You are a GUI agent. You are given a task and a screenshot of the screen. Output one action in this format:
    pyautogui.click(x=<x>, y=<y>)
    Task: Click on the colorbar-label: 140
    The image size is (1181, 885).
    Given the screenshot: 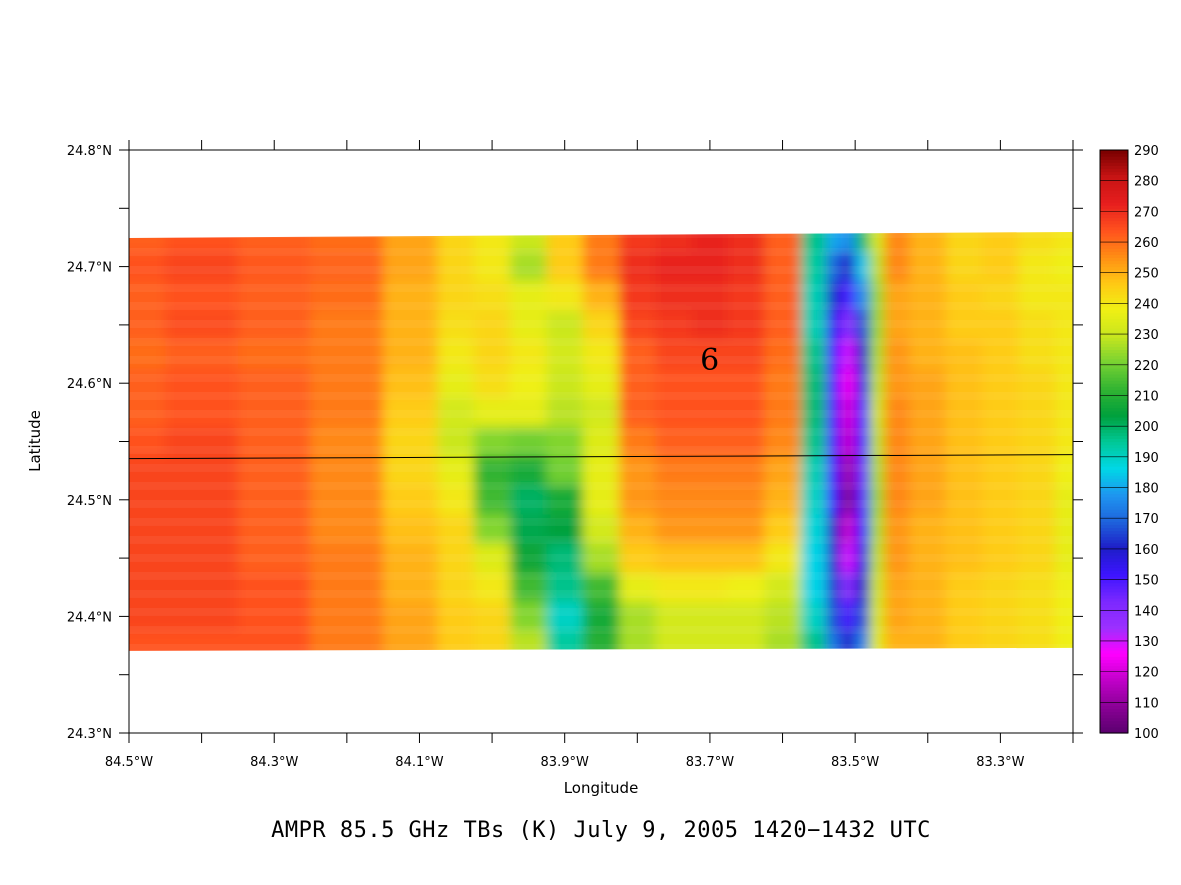 What is the action you would take?
    pyautogui.click(x=1146, y=611)
    